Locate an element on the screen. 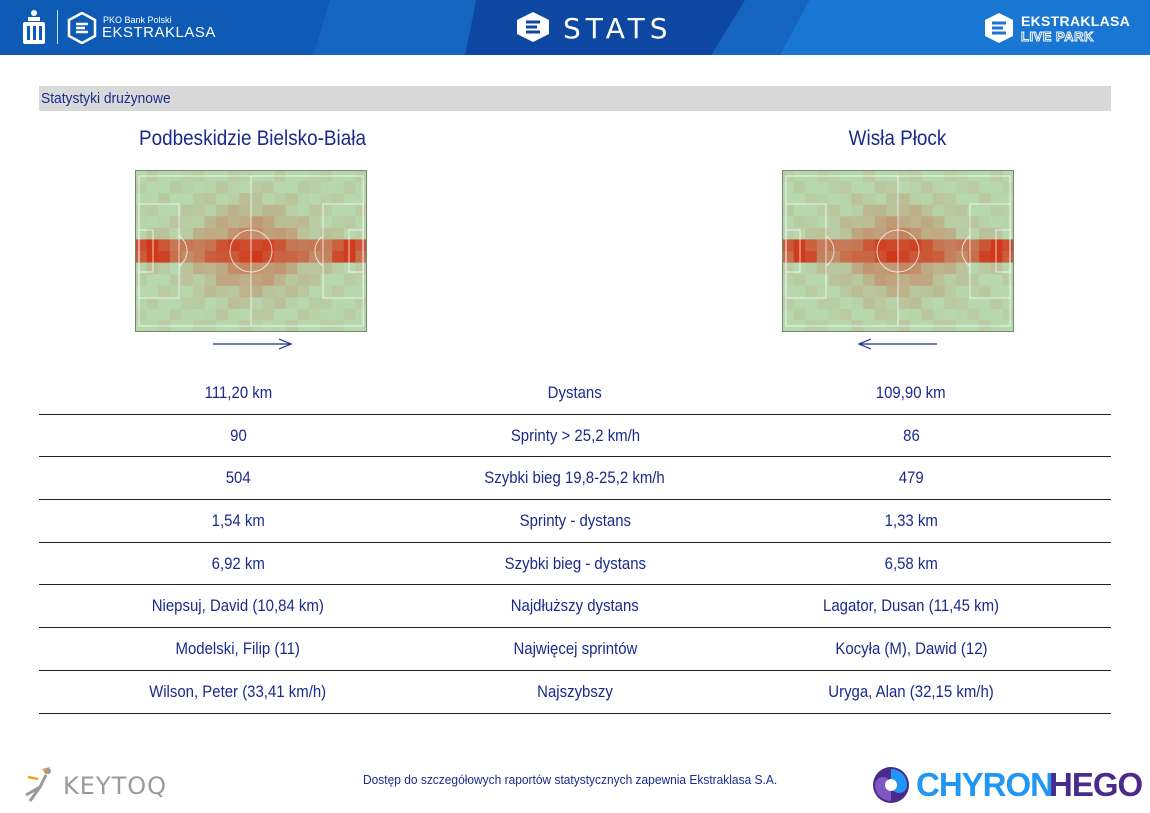 This screenshot has width=1150, height=813. stat-label: Najszybszy is located at coordinates (575, 691).